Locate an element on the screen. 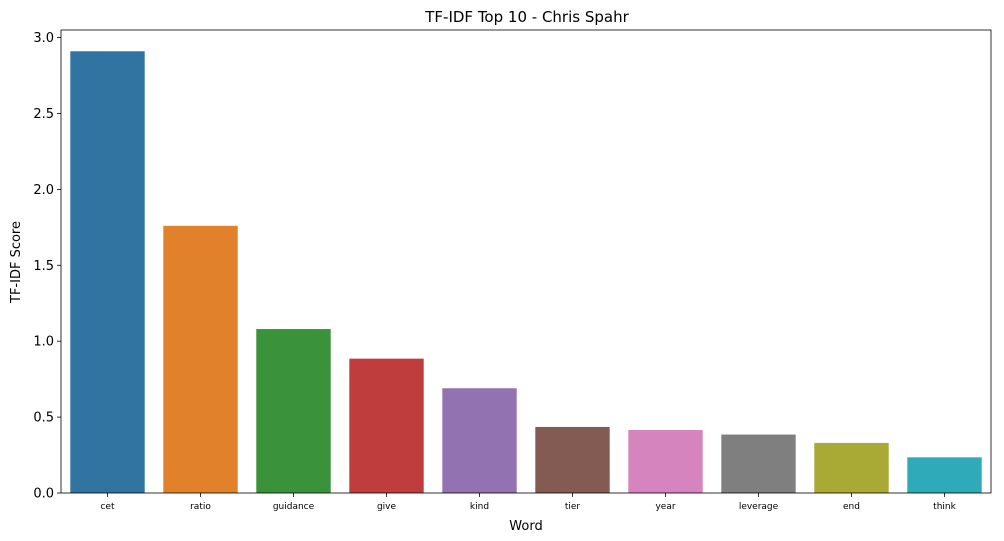  y-tick-label: 1.0 is located at coordinates (43, 342).